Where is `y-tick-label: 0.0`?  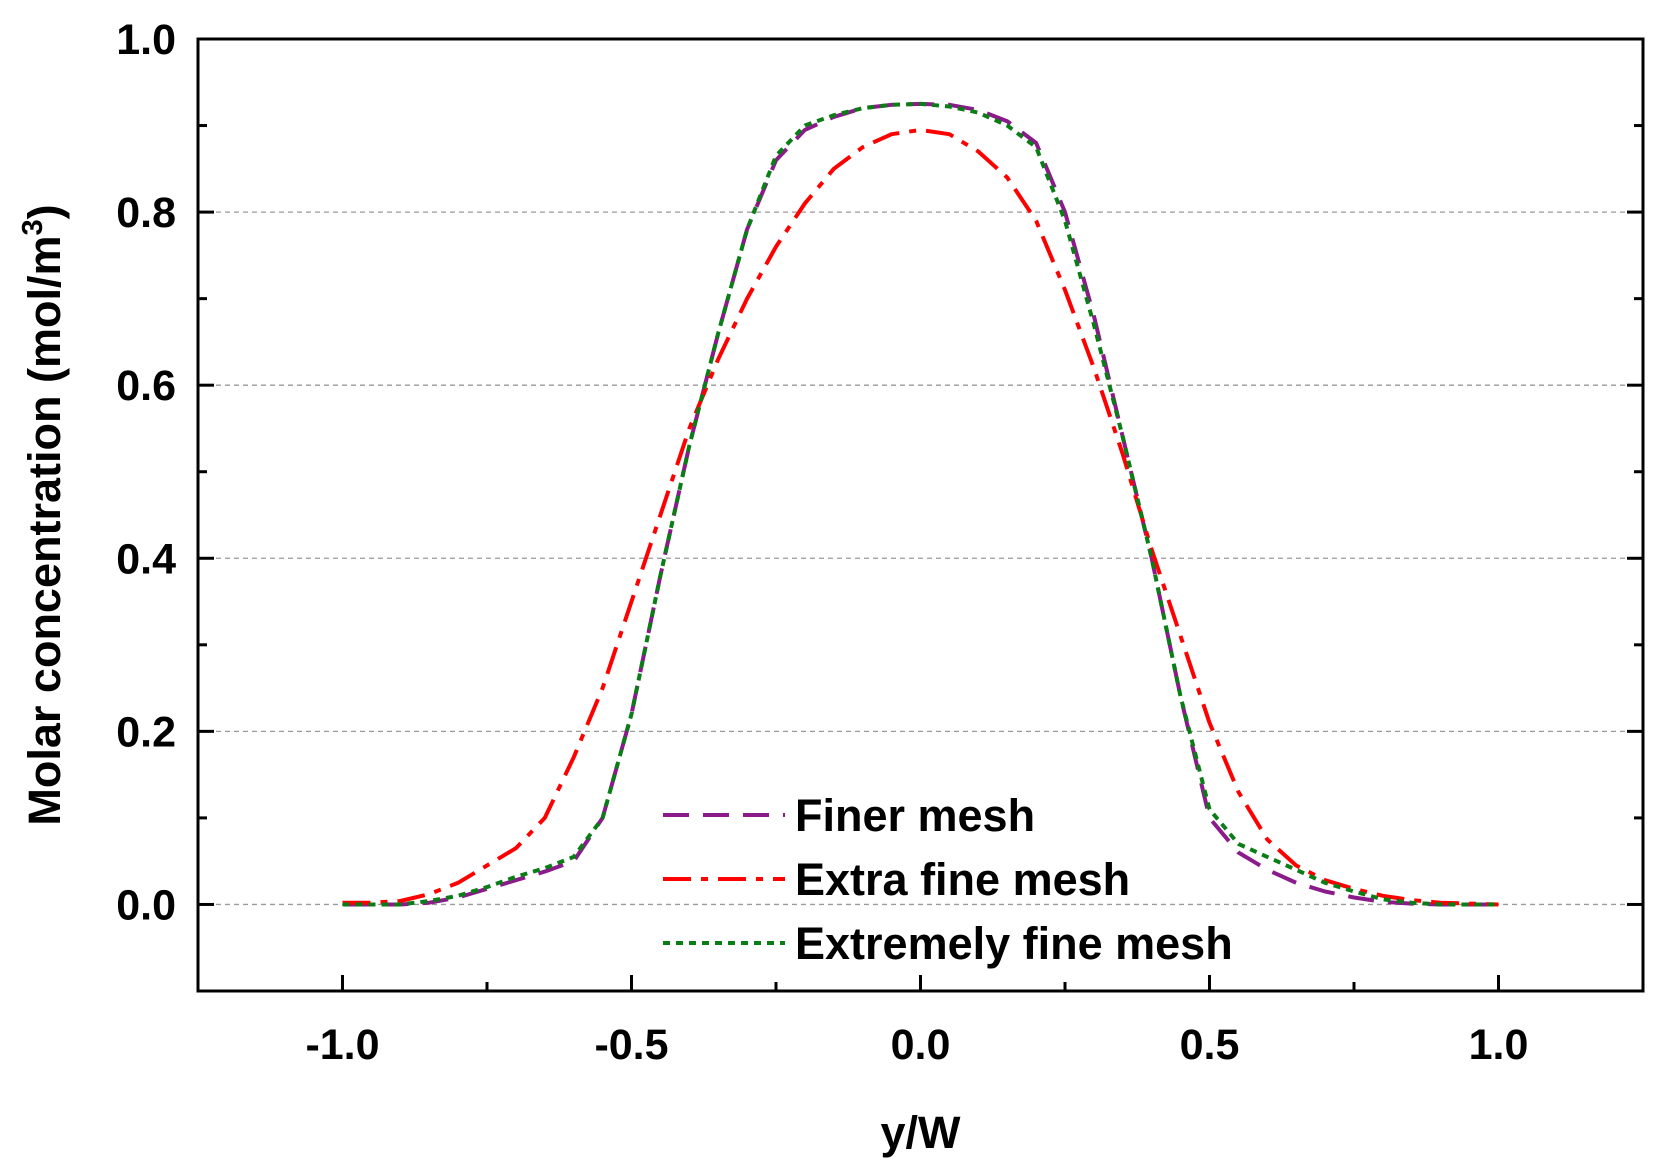 y-tick-label: 0.0 is located at coordinates (146, 905).